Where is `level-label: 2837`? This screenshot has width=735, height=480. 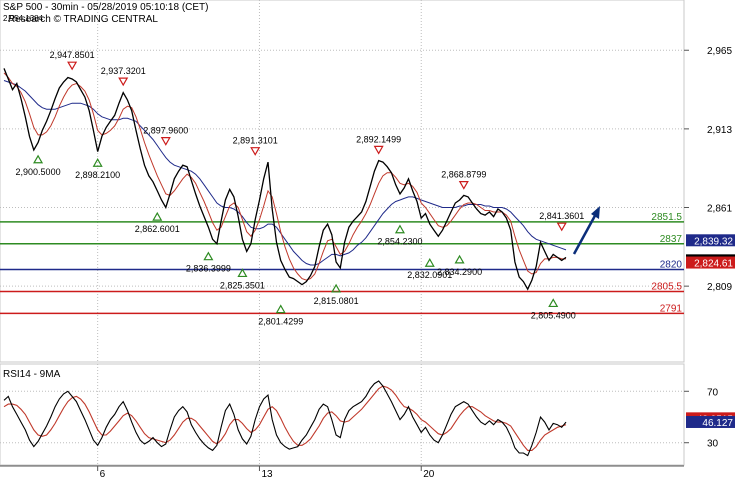 level-label: 2837 is located at coordinates (671, 239).